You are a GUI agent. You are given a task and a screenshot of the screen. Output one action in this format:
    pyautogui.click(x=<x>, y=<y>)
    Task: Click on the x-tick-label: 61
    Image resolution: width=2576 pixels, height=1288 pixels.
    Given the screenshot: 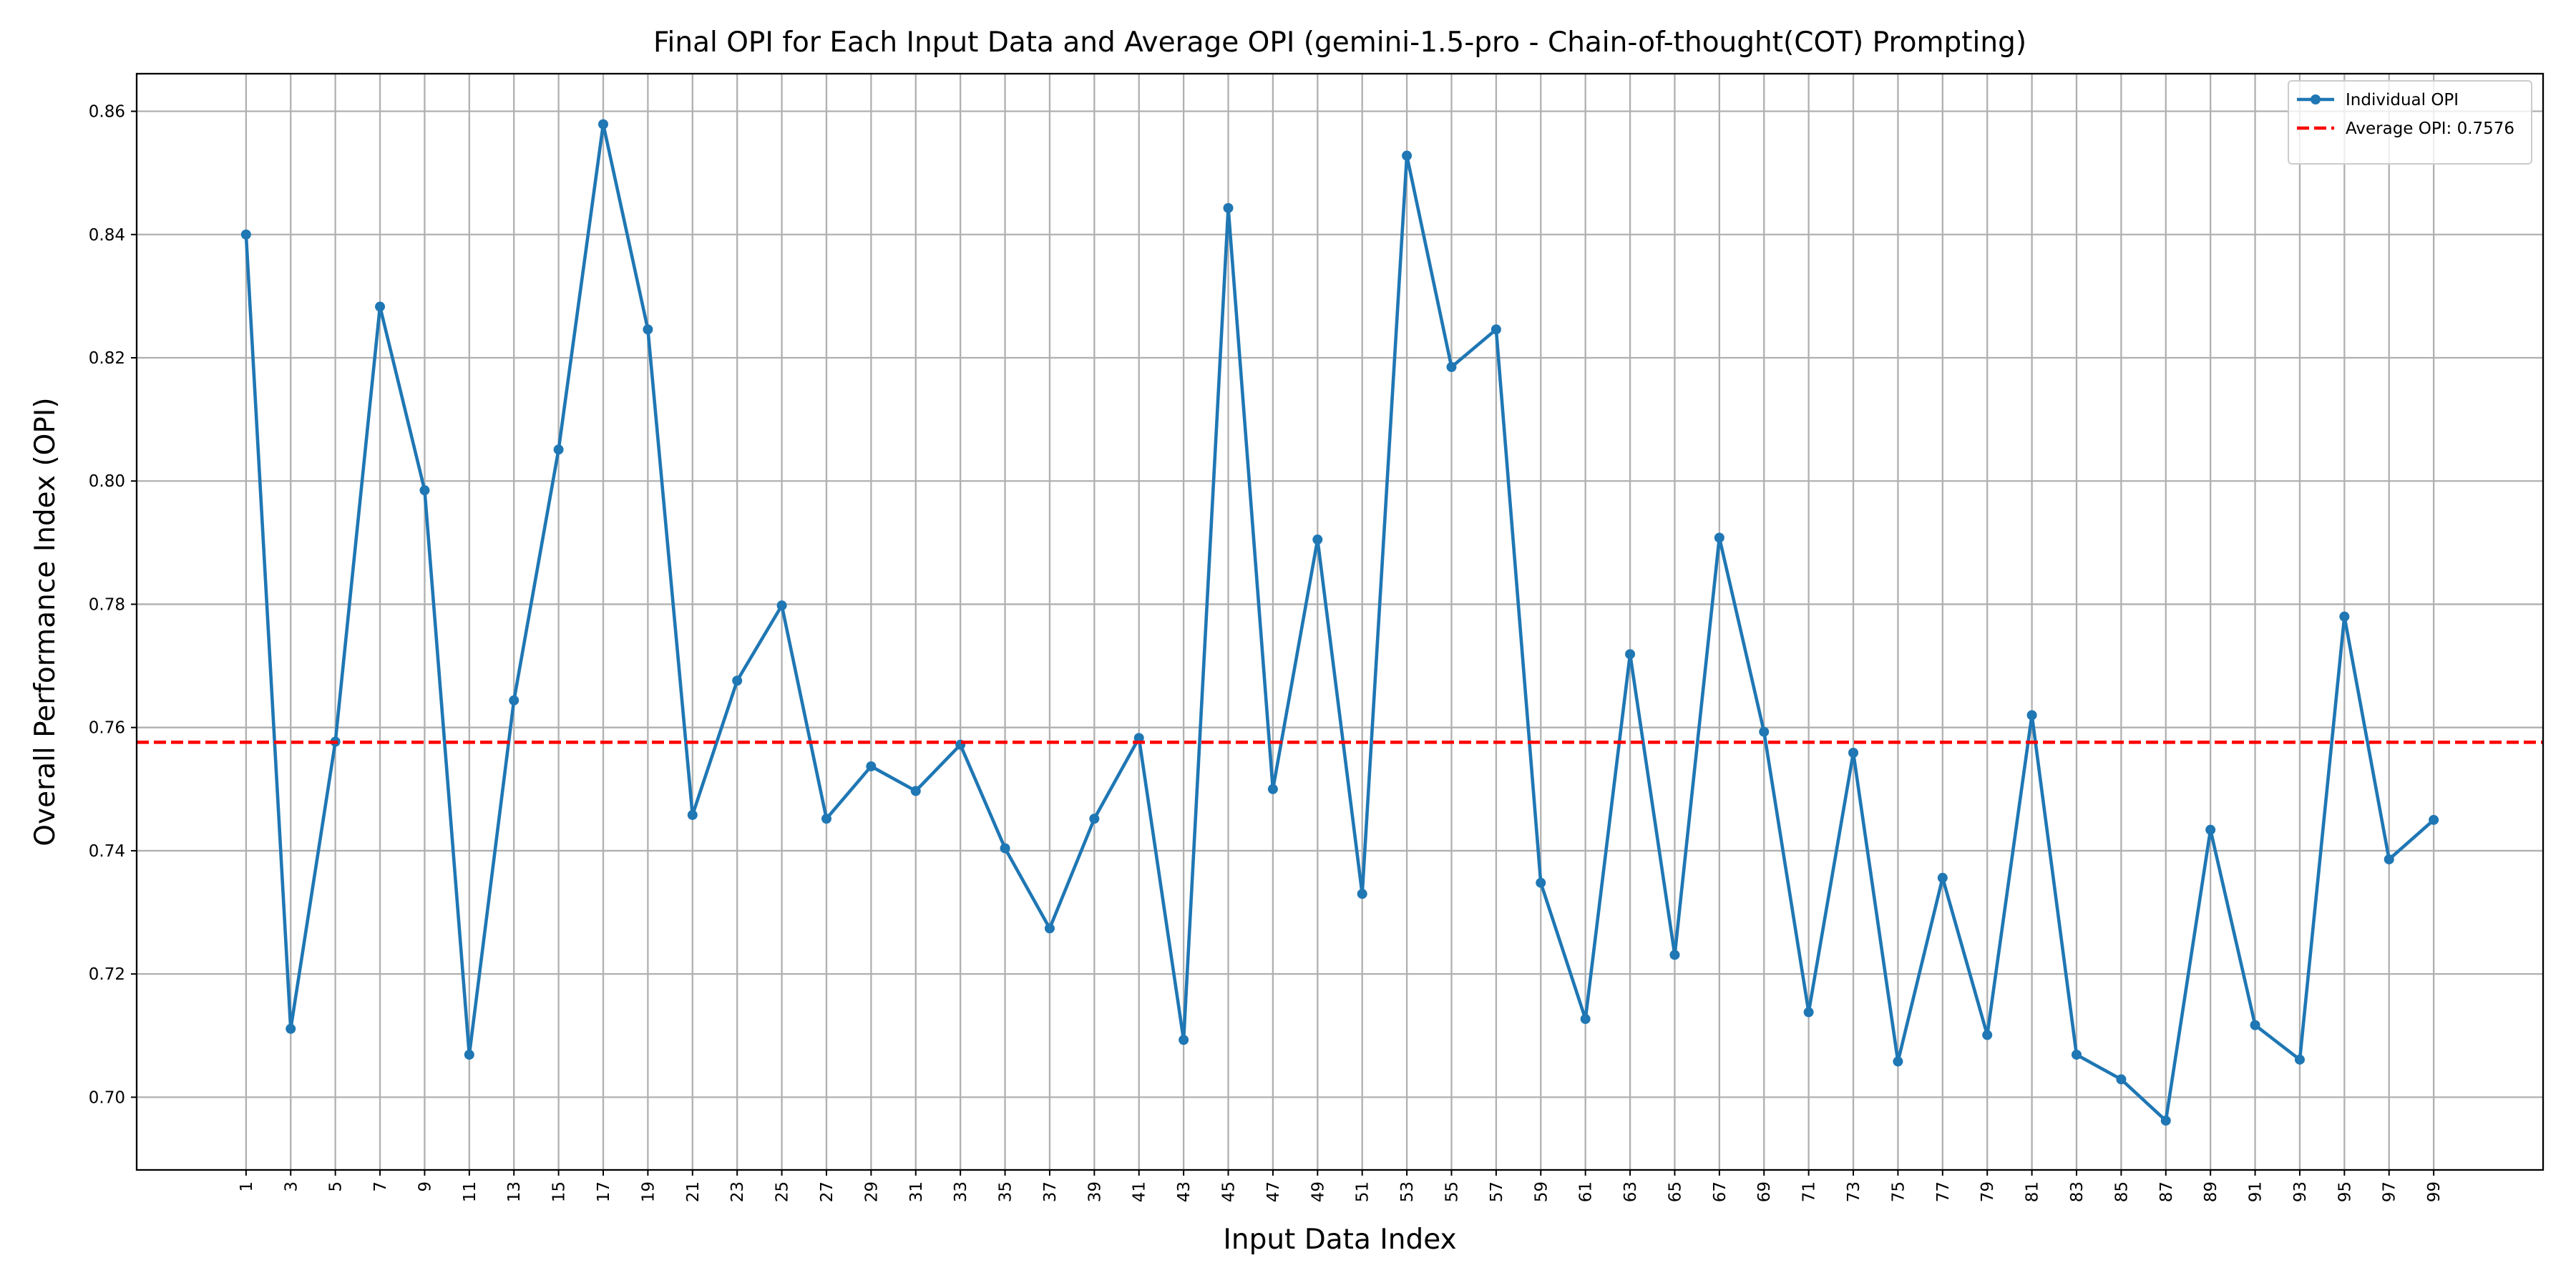 What is the action you would take?
    pyautogui.click(x=1586, y=1191)
    